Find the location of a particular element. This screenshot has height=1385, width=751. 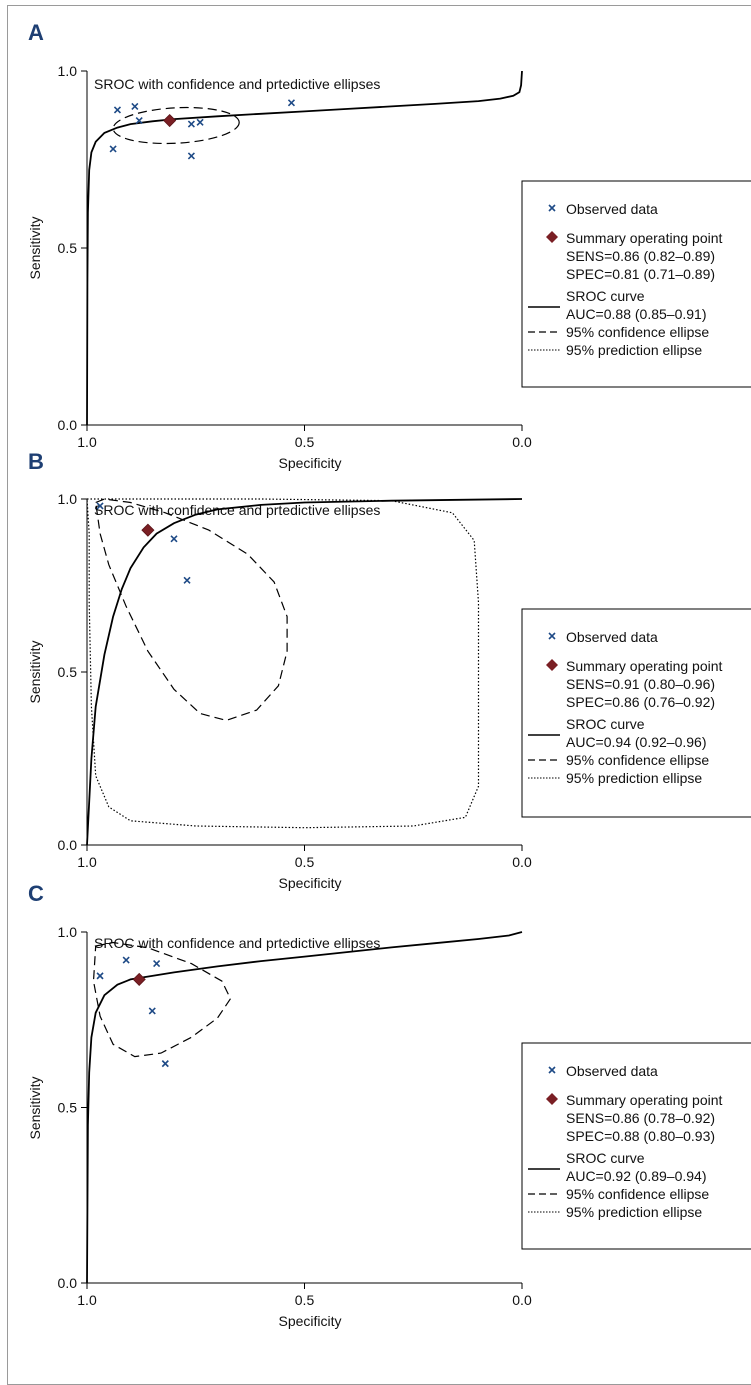

legend-sens-value: SENS=0.91 (0.80–0.96) is located at coordinates (640, 684).